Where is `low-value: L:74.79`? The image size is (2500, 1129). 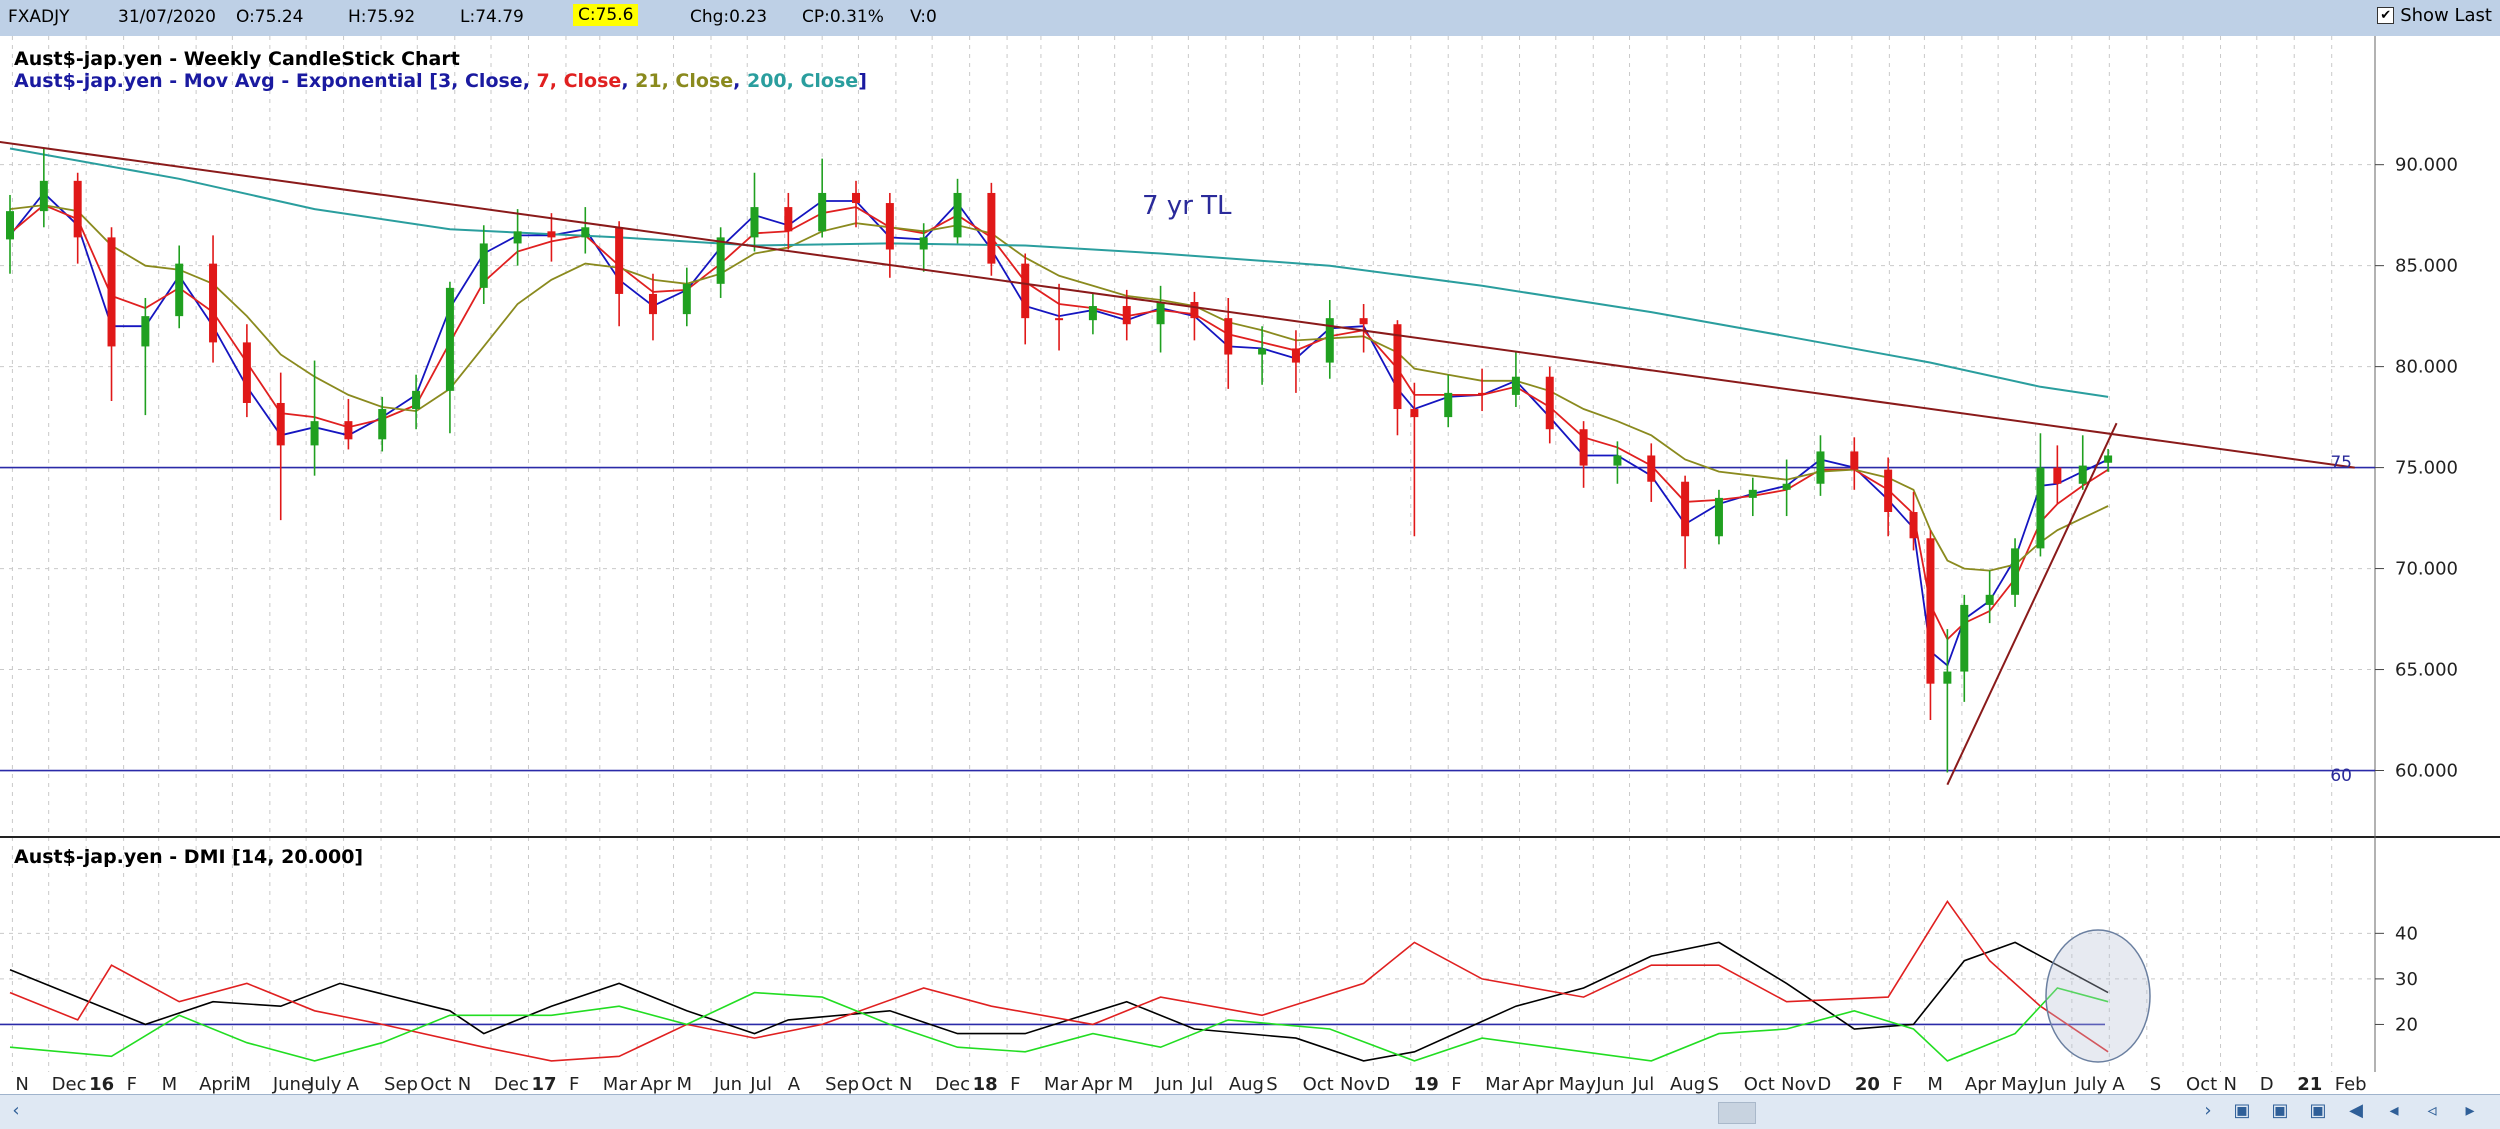
low-value: L:74.79 is located at coordinates (492, 17).